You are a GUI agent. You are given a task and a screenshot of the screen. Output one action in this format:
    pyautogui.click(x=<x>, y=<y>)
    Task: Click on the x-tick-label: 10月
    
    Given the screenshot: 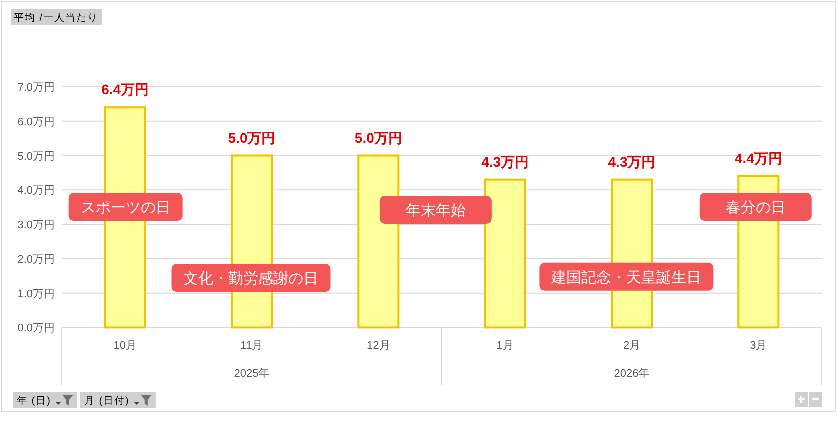 What is the action you would take?
    pyautogui.click(x=125, y=346)
    